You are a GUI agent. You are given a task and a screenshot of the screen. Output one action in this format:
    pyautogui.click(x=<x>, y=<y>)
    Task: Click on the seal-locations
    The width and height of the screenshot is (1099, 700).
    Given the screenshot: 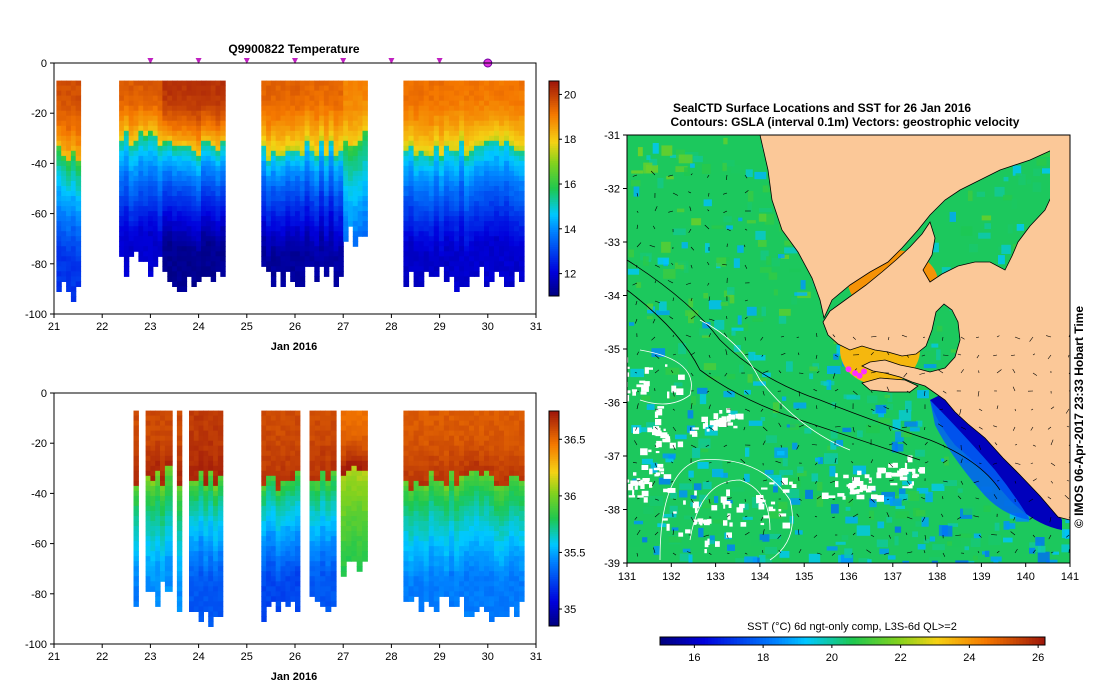 What is the action you would take?
    pyautogui.click(x=856, y=372)
    